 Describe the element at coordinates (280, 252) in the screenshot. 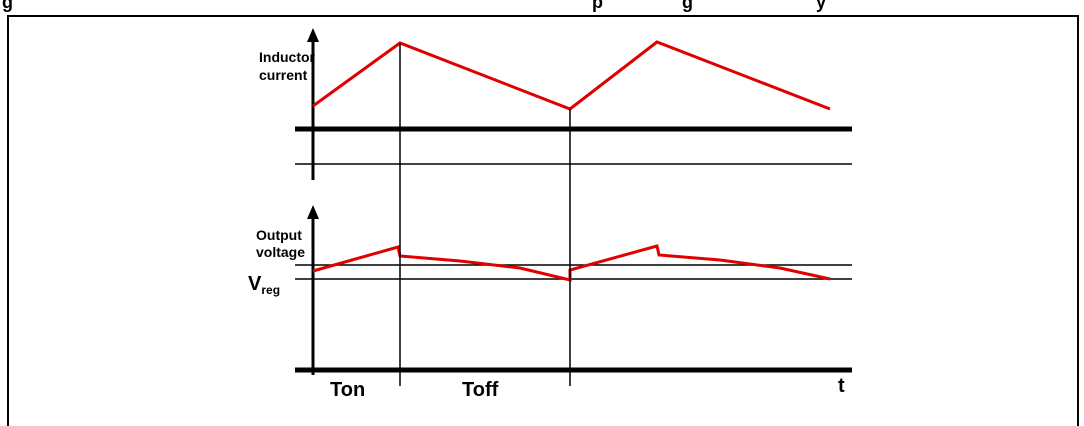

I see `output-voltage-label-line2: voltage` at that location.